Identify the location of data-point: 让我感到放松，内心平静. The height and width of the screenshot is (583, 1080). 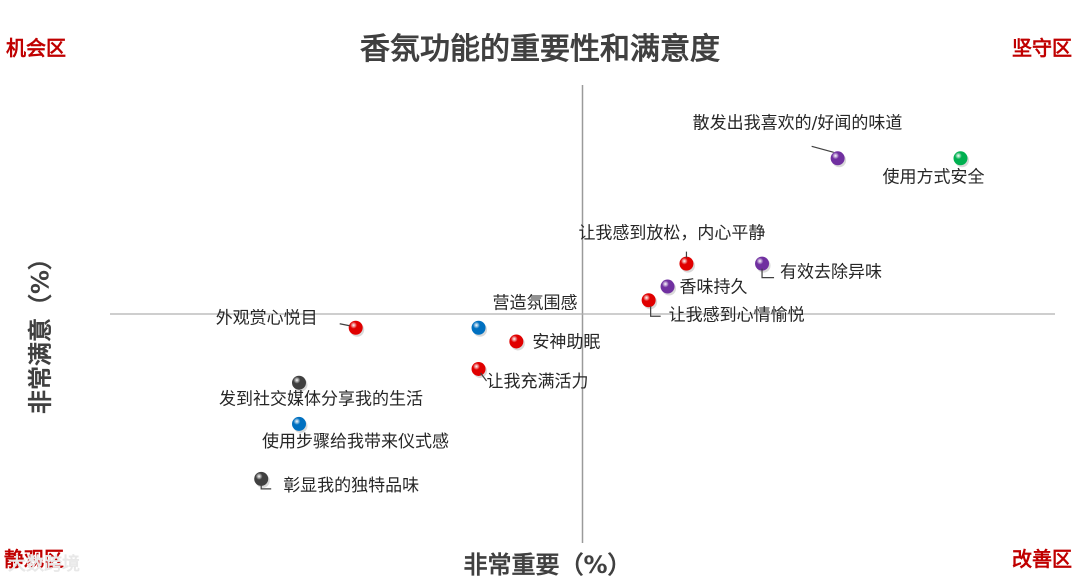
(671, 248).